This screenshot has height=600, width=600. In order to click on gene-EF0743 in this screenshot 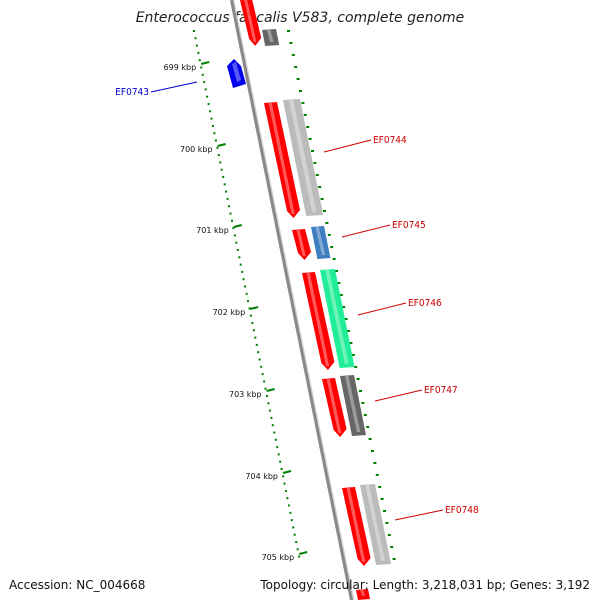, I will do `click(236, 73)`.